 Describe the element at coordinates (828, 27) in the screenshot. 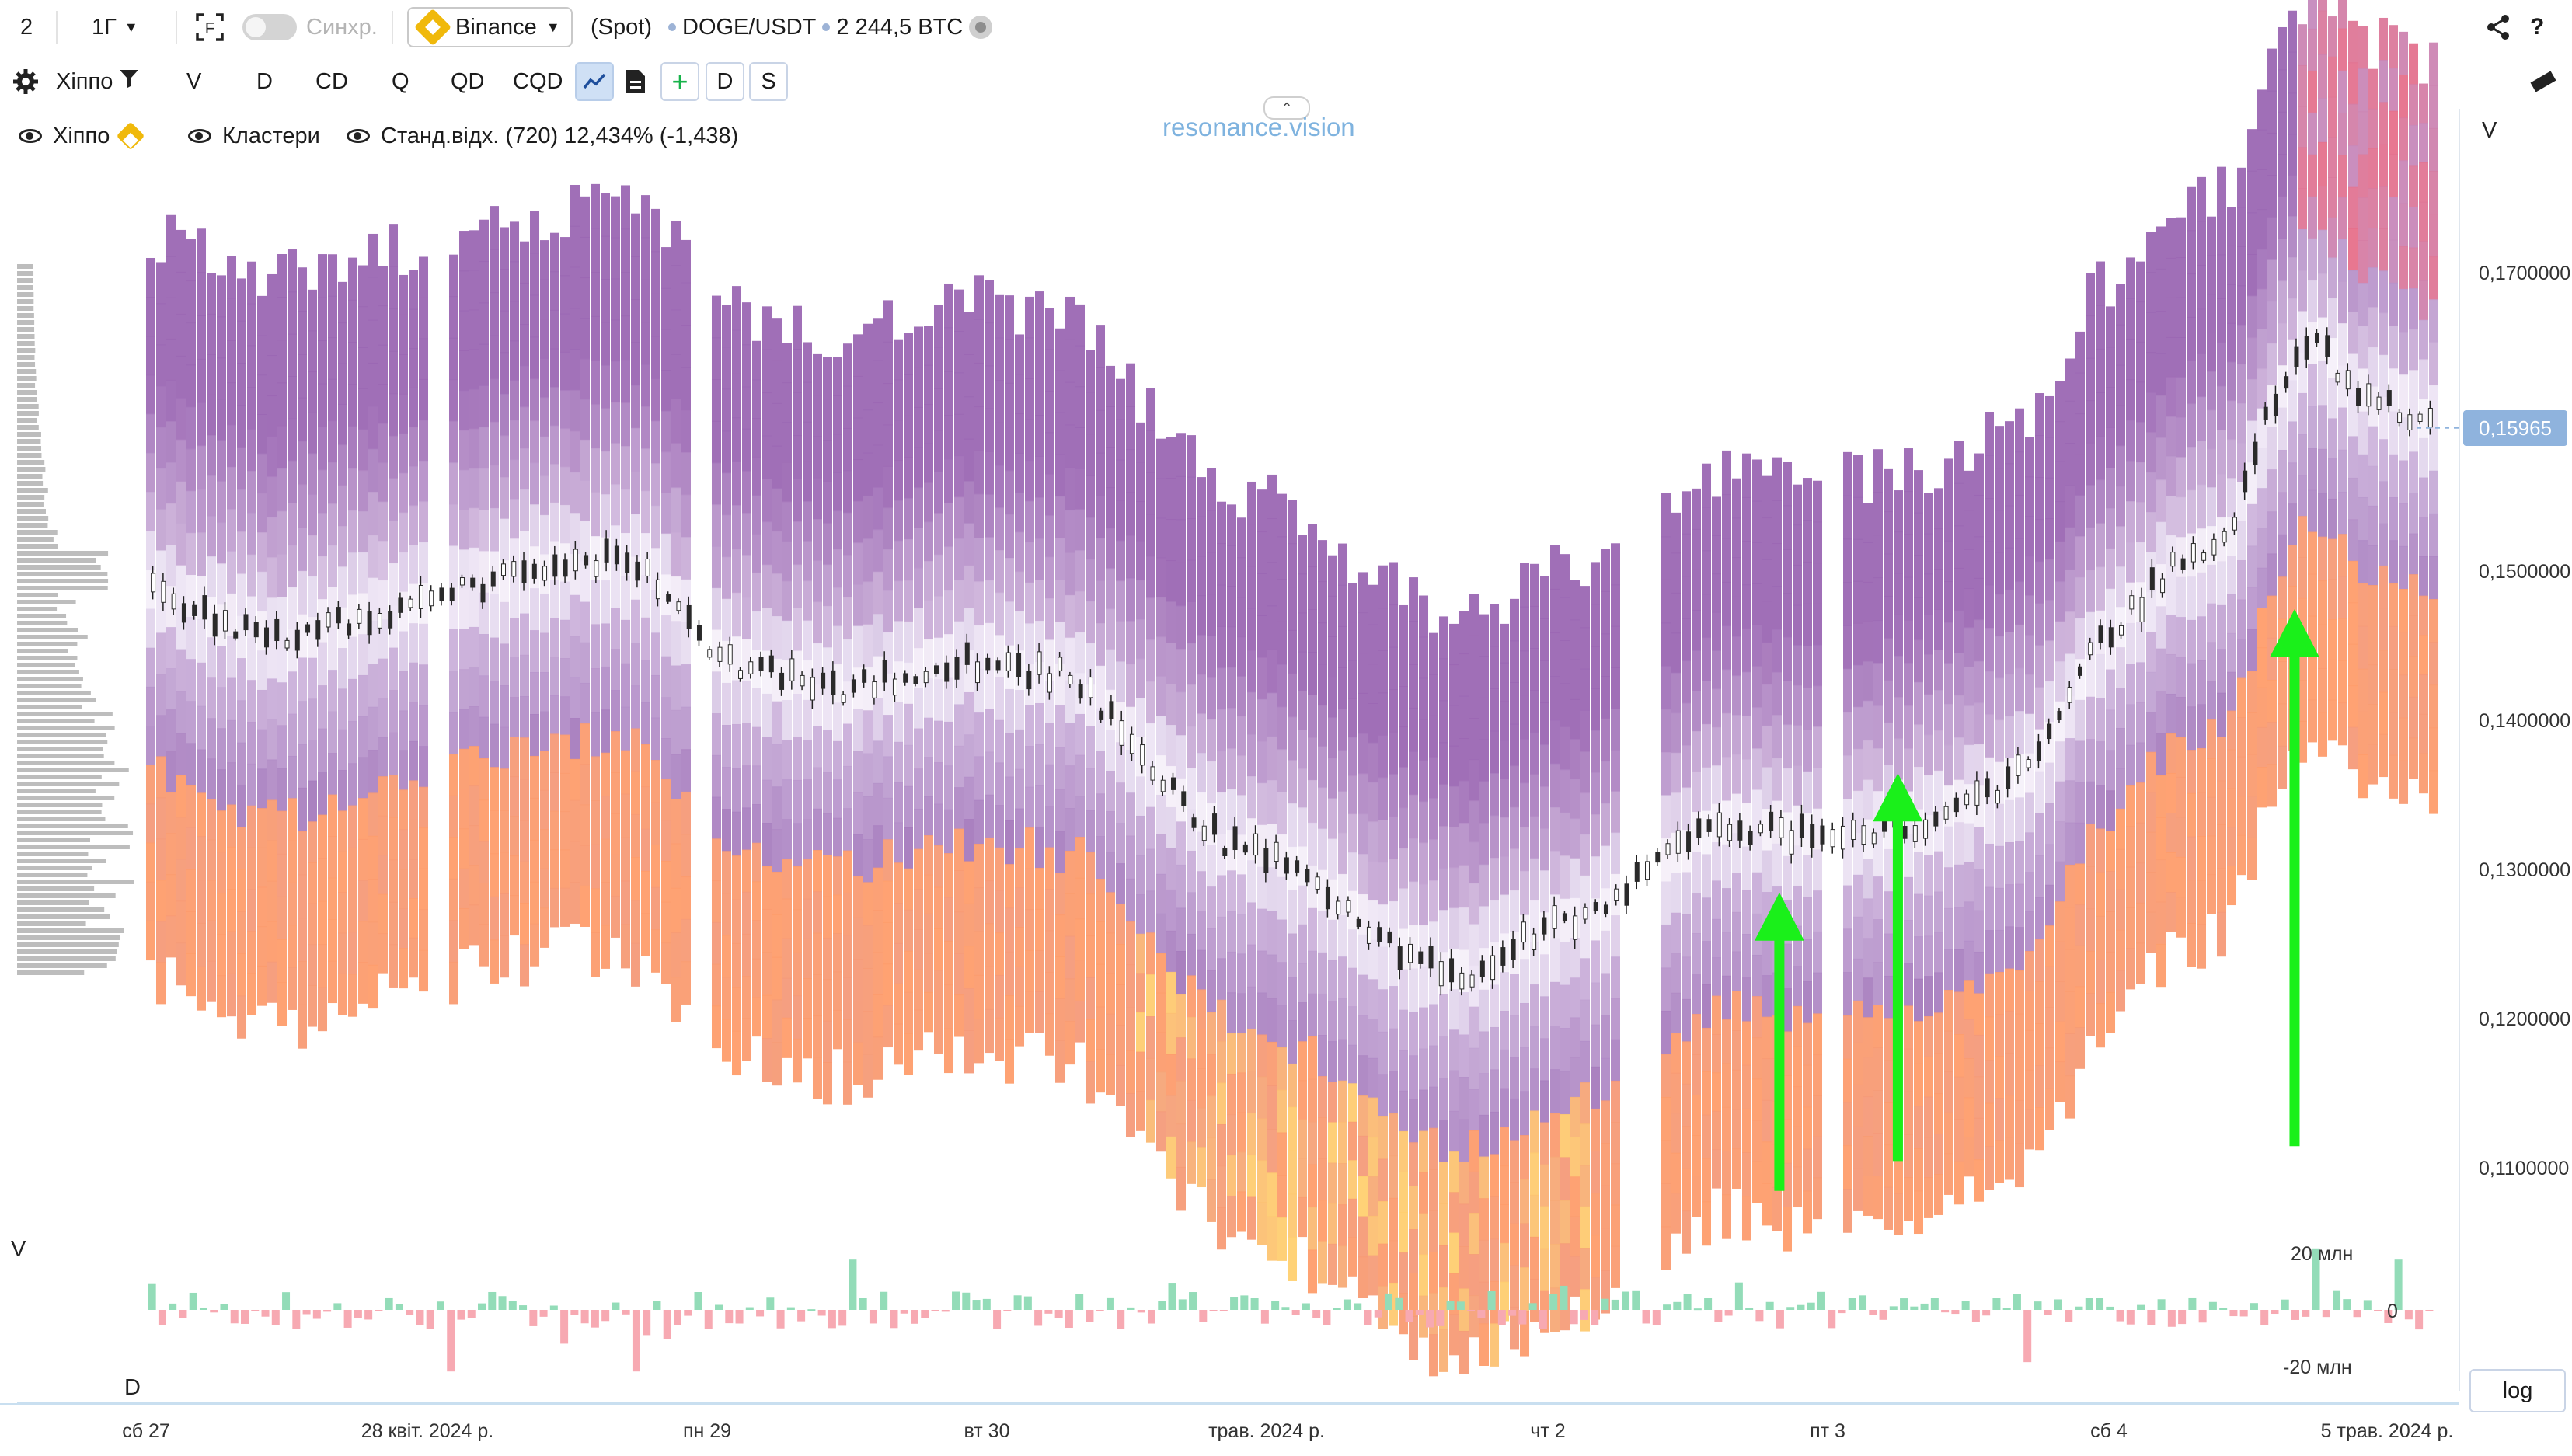

I see `symbol-label: DOGE/USDT 2 244,5 BTC` at that location.